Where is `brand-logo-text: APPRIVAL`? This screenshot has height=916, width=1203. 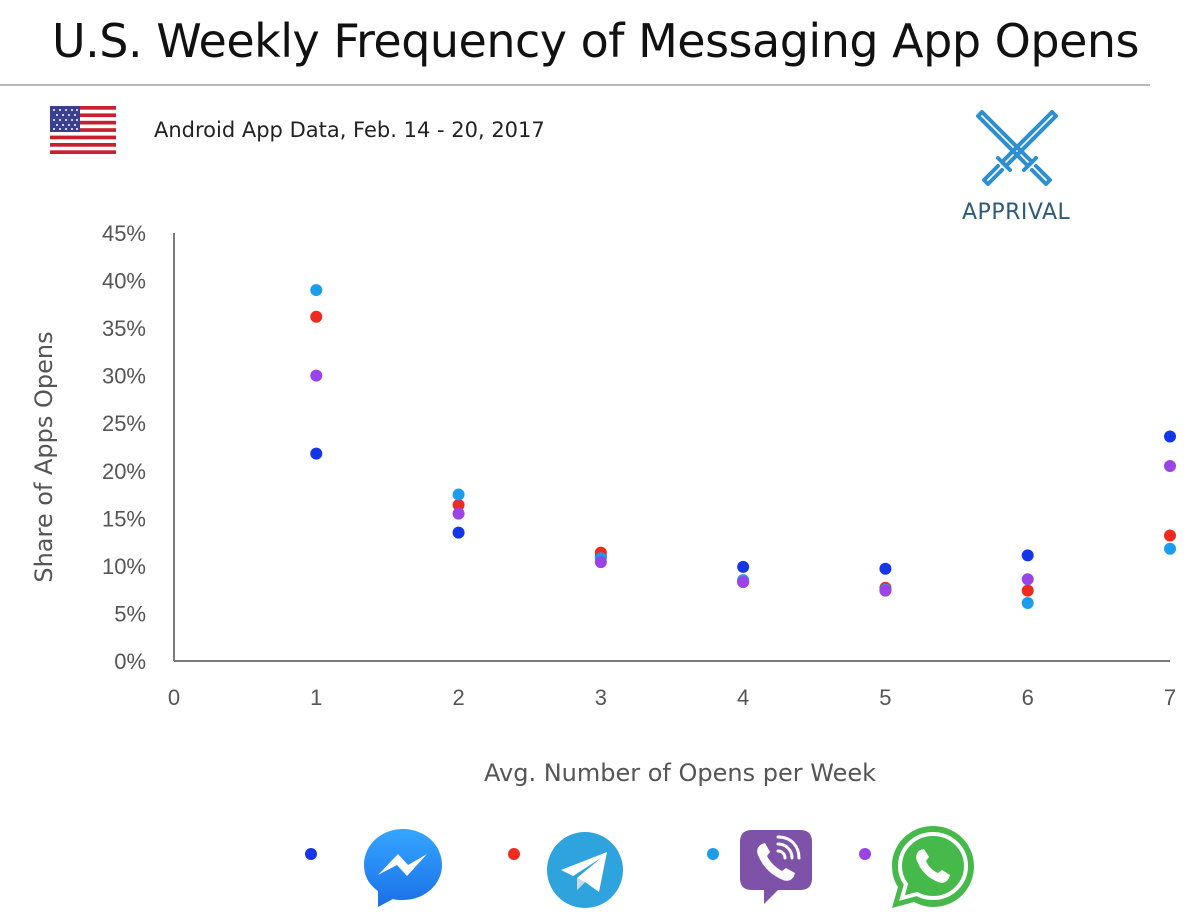 brand-logo-text: APPRIVAL is located at coordinates (1016, 212).